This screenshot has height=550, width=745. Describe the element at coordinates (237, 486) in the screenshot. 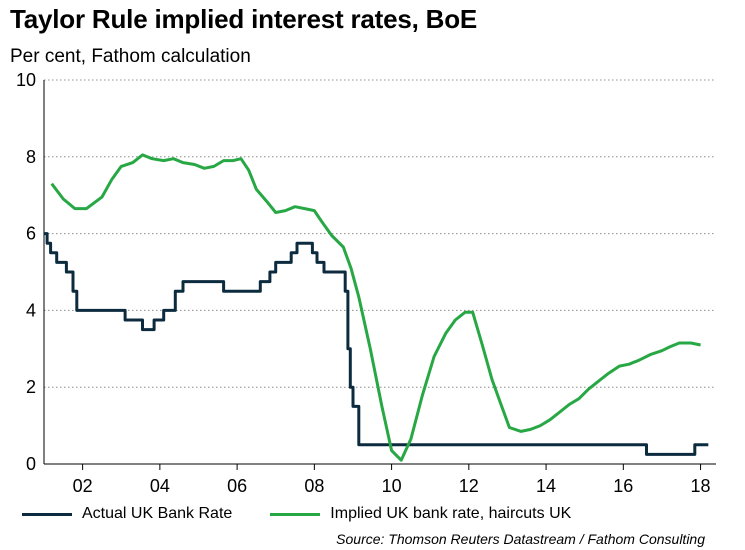

I see `x-tick-label-06: 06` at that location.